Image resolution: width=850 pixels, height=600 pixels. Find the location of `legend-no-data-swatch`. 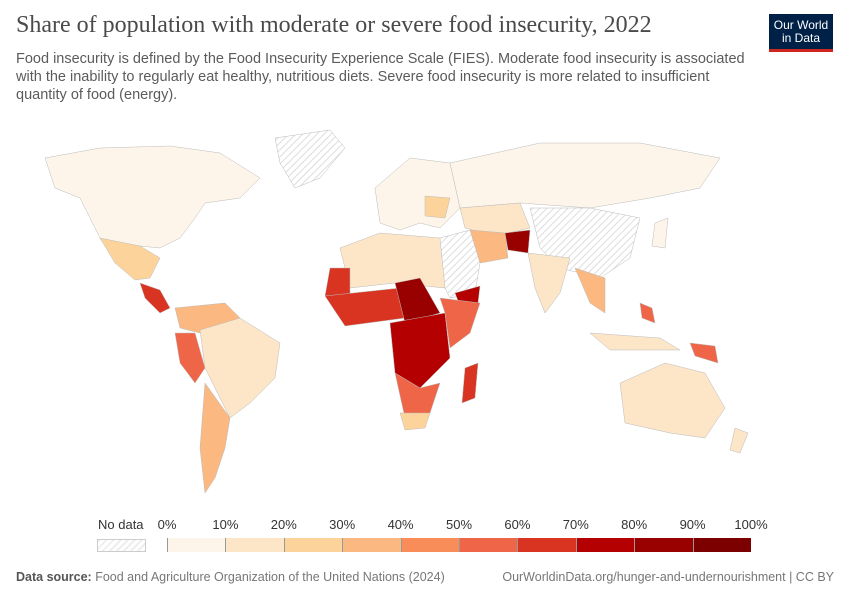

legend-no-data-swatch is located at coordinates (121, 545).